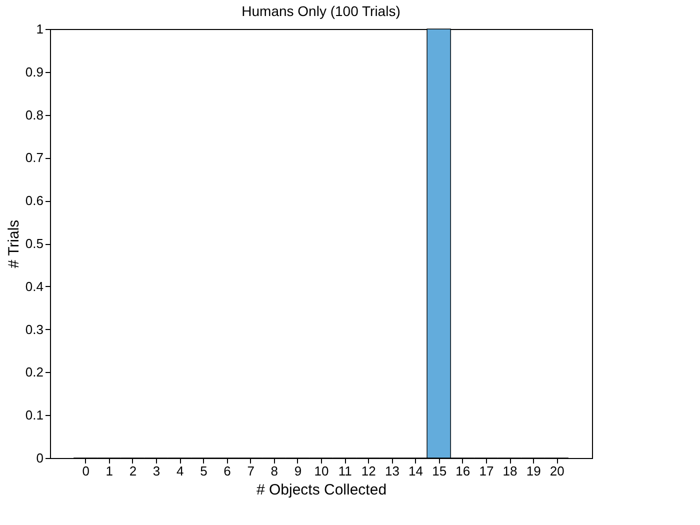  Describe the element at coordinates (133, 471) in the screenshot. I see `x-tick-label: 2` at that location.